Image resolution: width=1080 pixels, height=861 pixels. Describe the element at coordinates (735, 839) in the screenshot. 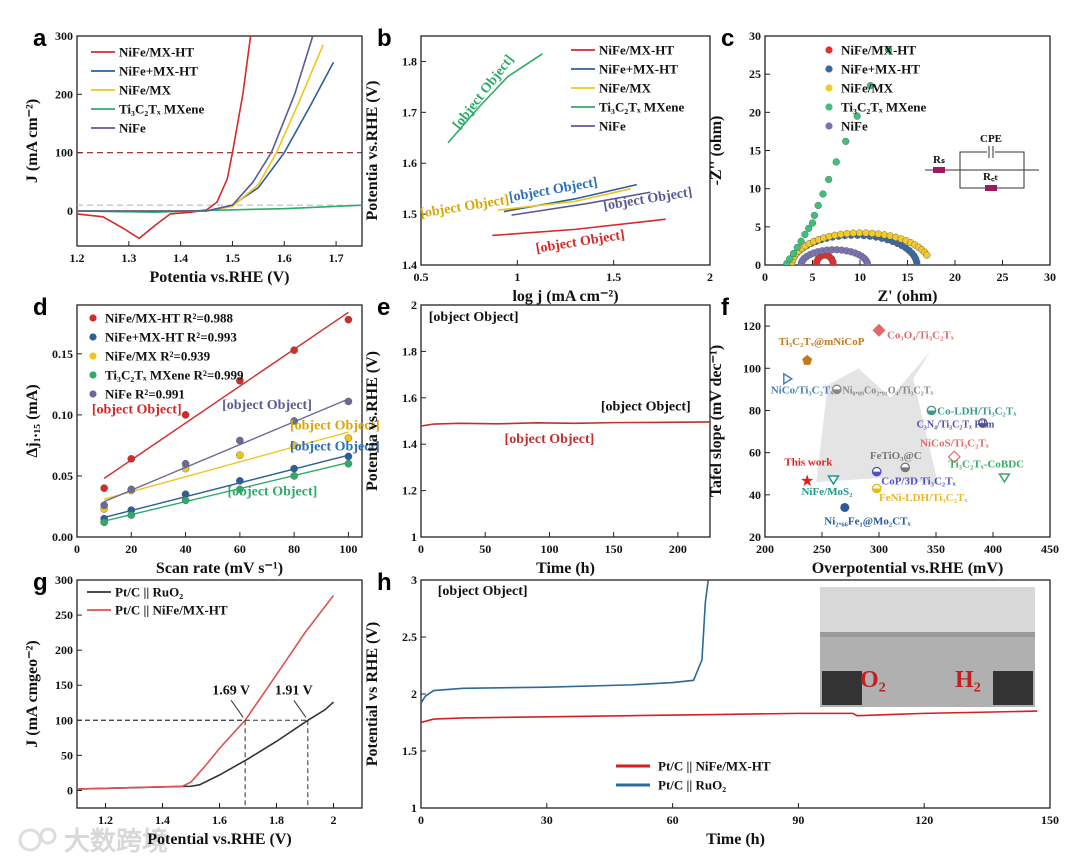

I see `x-axis-label: Time (h)` at that location.